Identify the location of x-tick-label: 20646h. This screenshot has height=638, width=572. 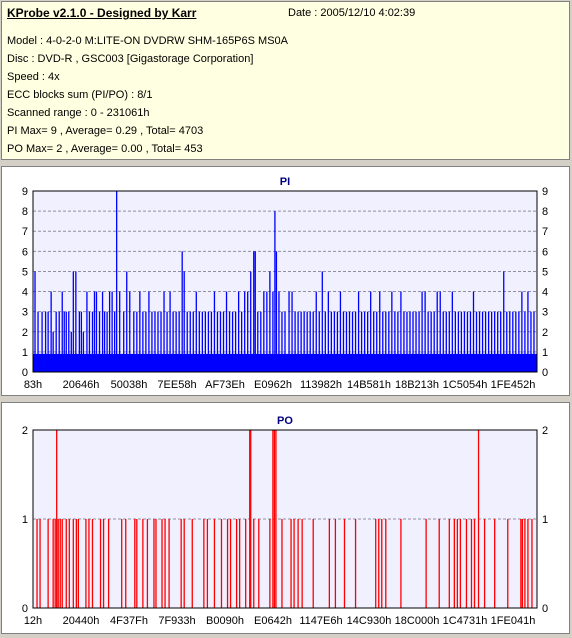
(81, 385).